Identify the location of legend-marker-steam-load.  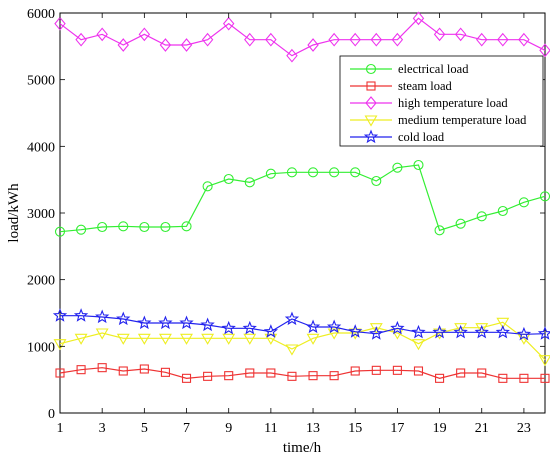
(371, 86).